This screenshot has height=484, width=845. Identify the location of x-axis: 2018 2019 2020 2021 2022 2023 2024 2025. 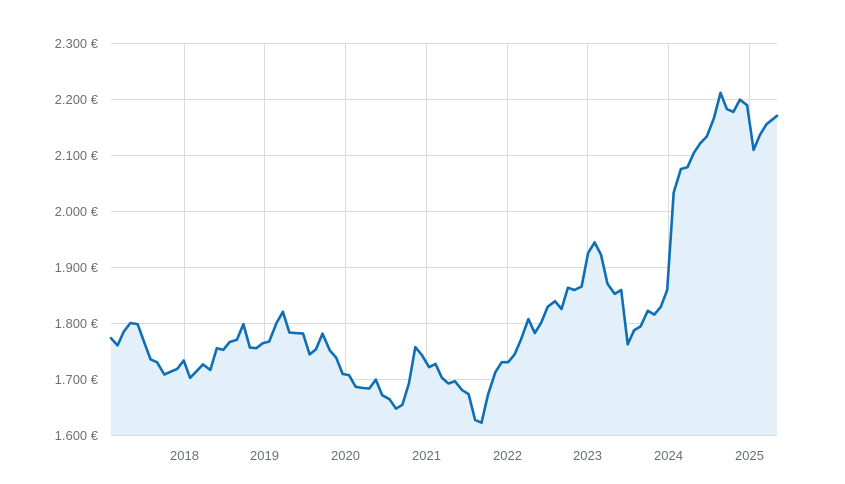
(467, 455).